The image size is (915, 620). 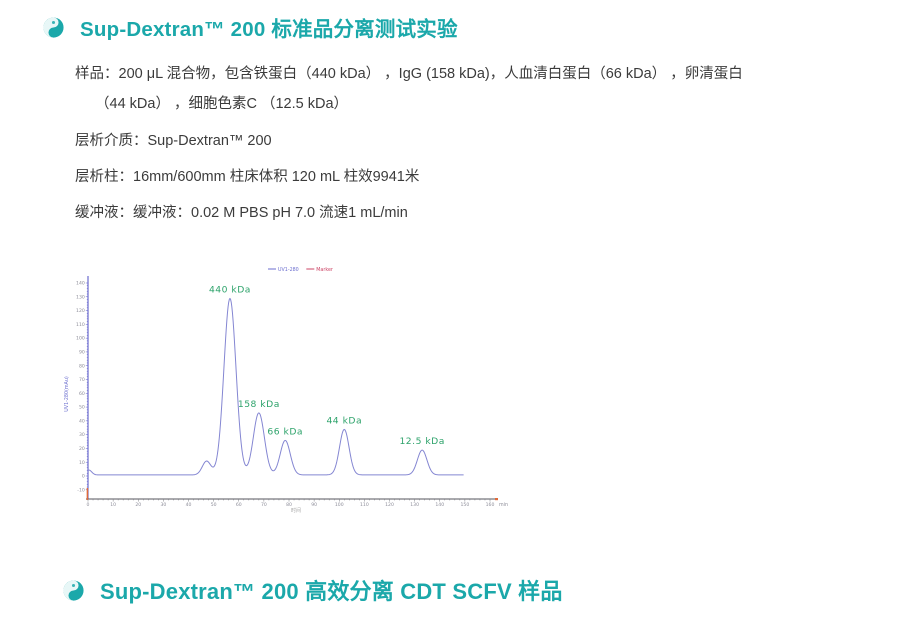 What do you see at coordinates (464, 505) in the screenshot?
I see `svg-text: 150` at bounding box center [464, 505].